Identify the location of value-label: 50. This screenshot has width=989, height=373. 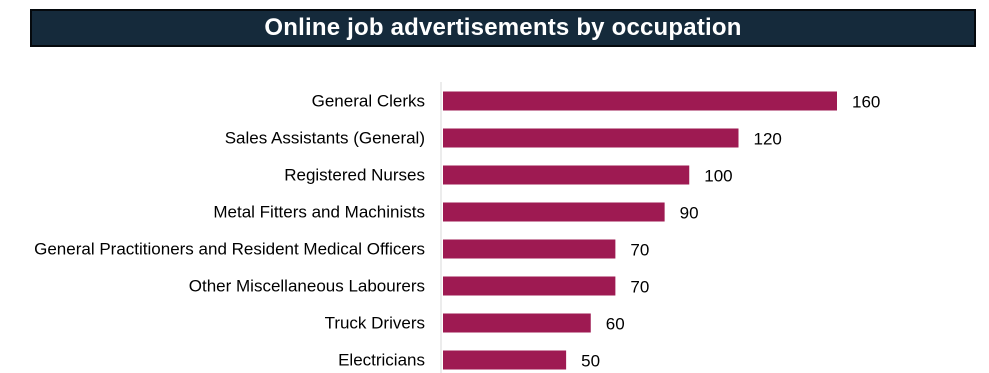
(590, 361).